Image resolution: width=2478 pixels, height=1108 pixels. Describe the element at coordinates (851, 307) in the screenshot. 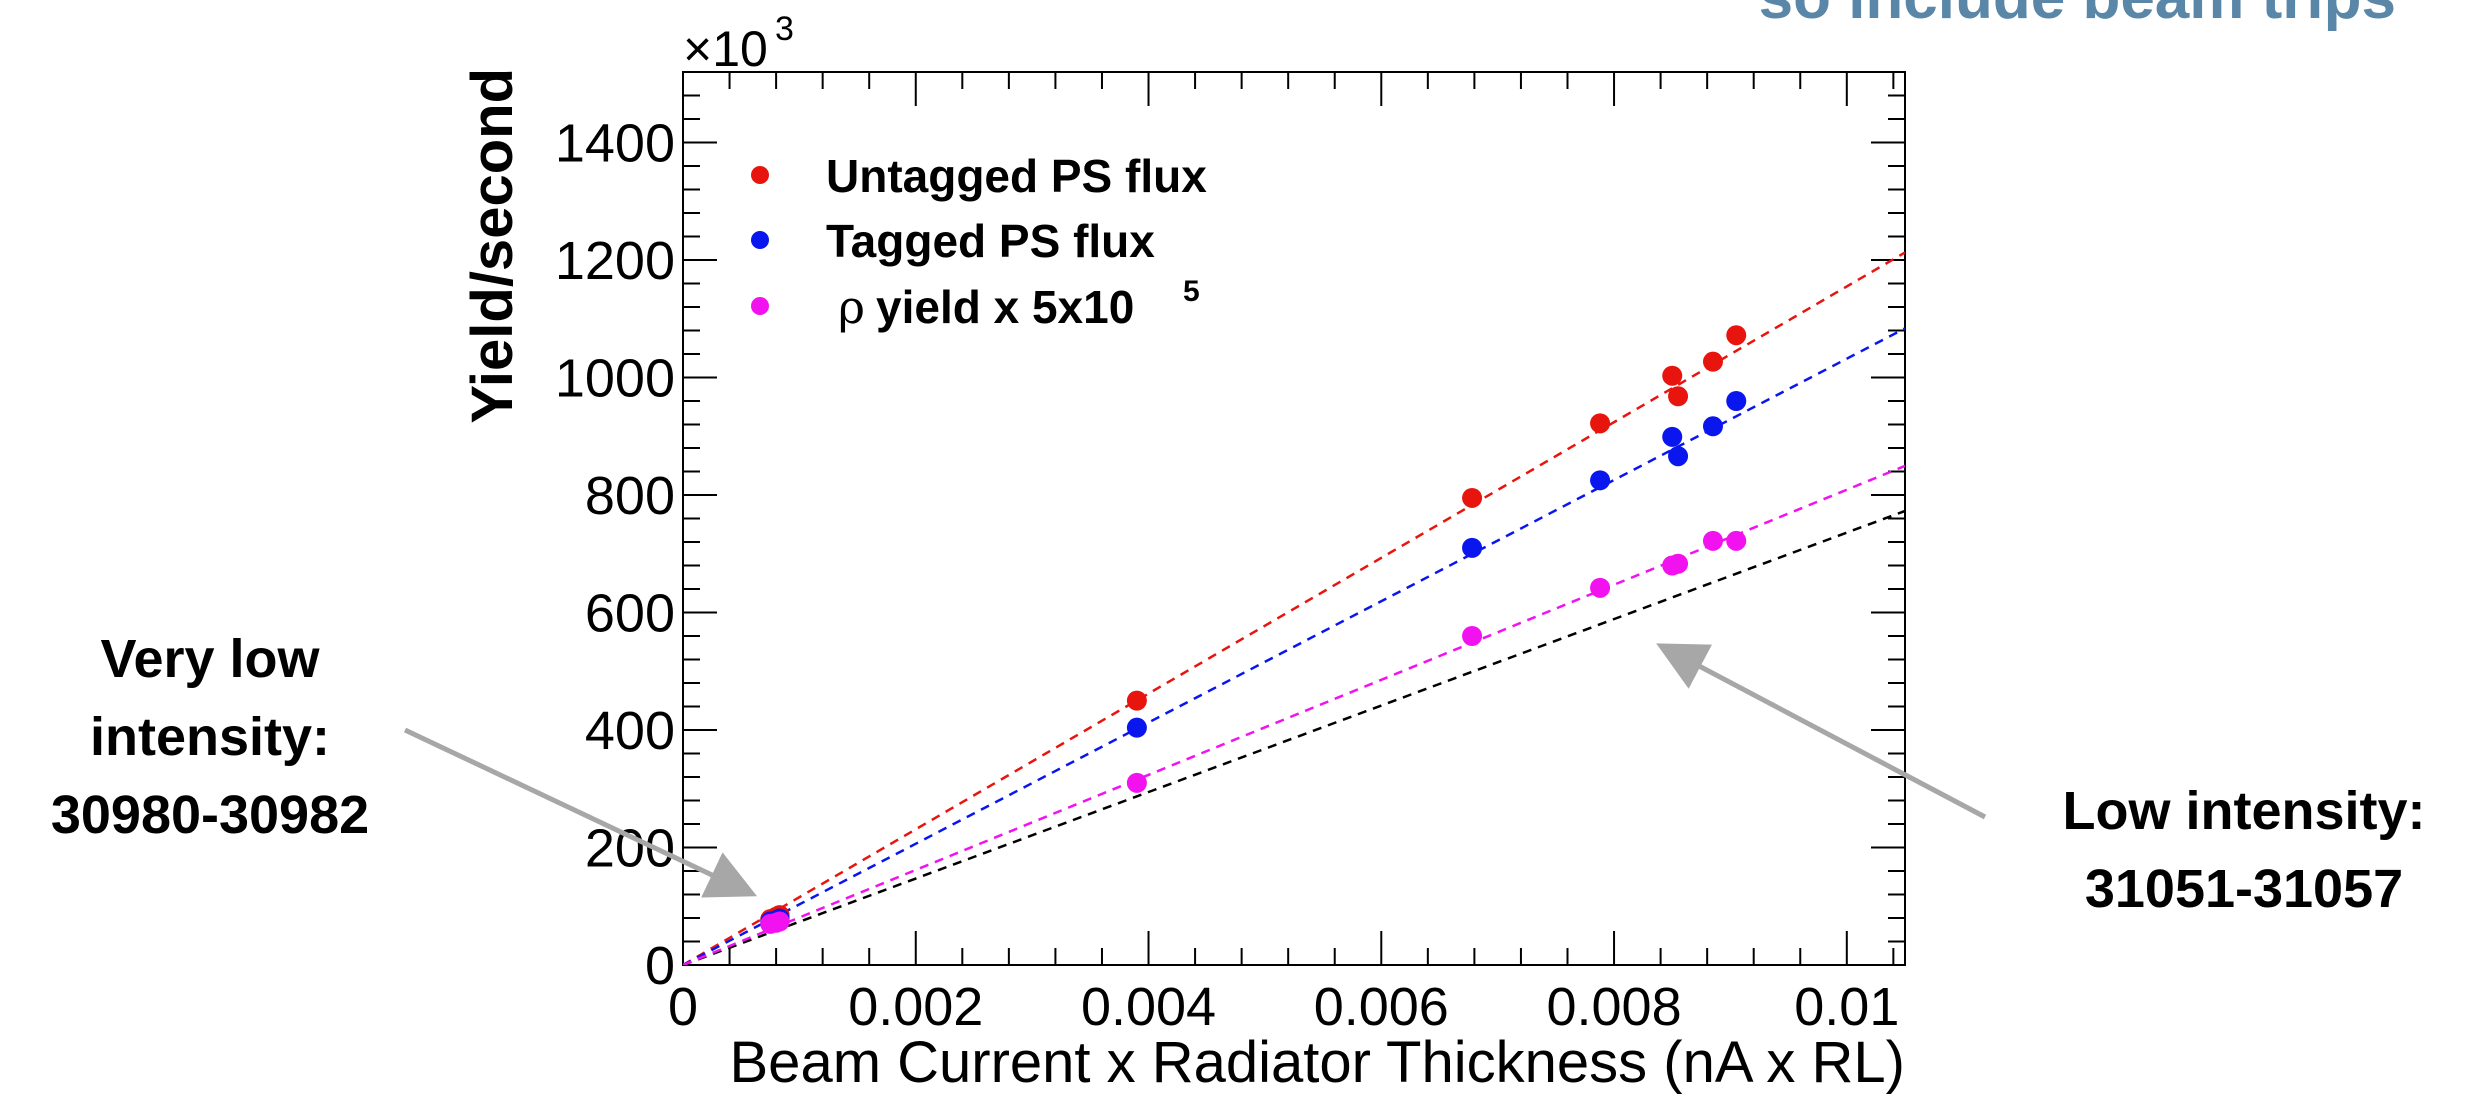

I see `legend-label-prefix-3: ρ` at that location.